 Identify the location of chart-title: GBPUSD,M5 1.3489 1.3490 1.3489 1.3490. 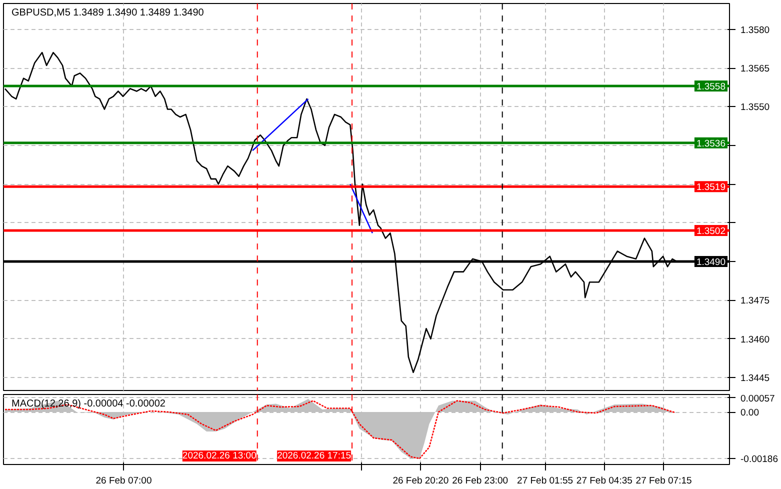
(108, 13).